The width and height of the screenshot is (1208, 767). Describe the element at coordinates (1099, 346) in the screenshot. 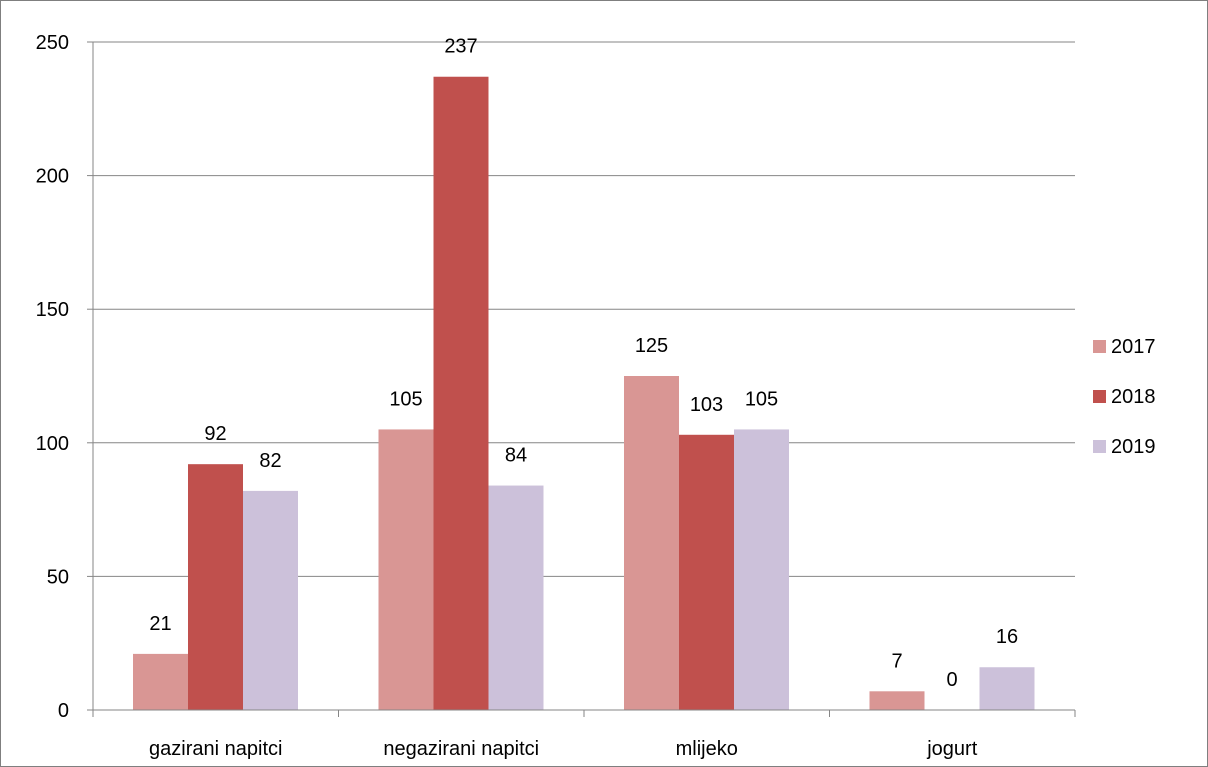

I see `legend-swatch-2017` at that location.